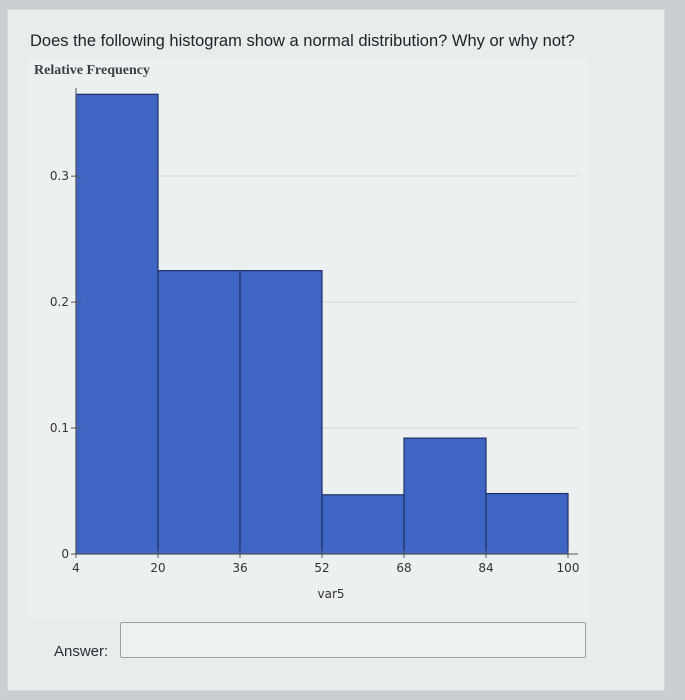 The width and height of the screenshot is (685, 700). Describe the element at coordinates (76, 568) in the screenshot. I see `x-tick-label: 4` at that location.